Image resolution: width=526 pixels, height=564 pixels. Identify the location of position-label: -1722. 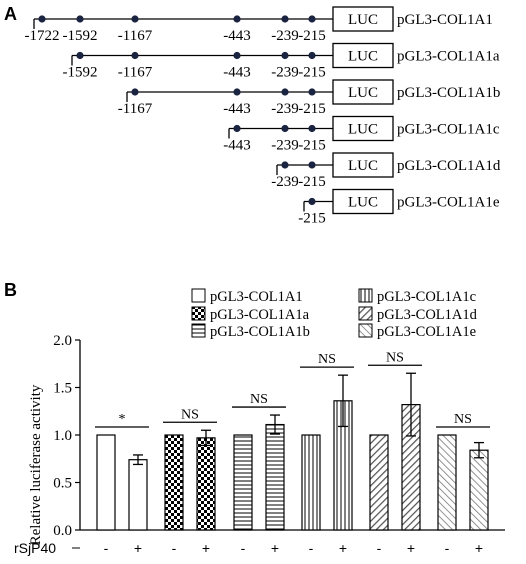
(42, 36).